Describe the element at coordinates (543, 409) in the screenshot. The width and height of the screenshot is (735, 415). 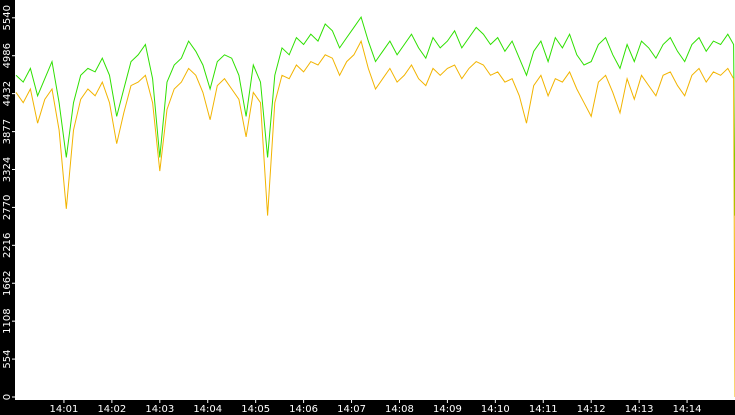
I see `x-tick-label: 14:11` at that location.